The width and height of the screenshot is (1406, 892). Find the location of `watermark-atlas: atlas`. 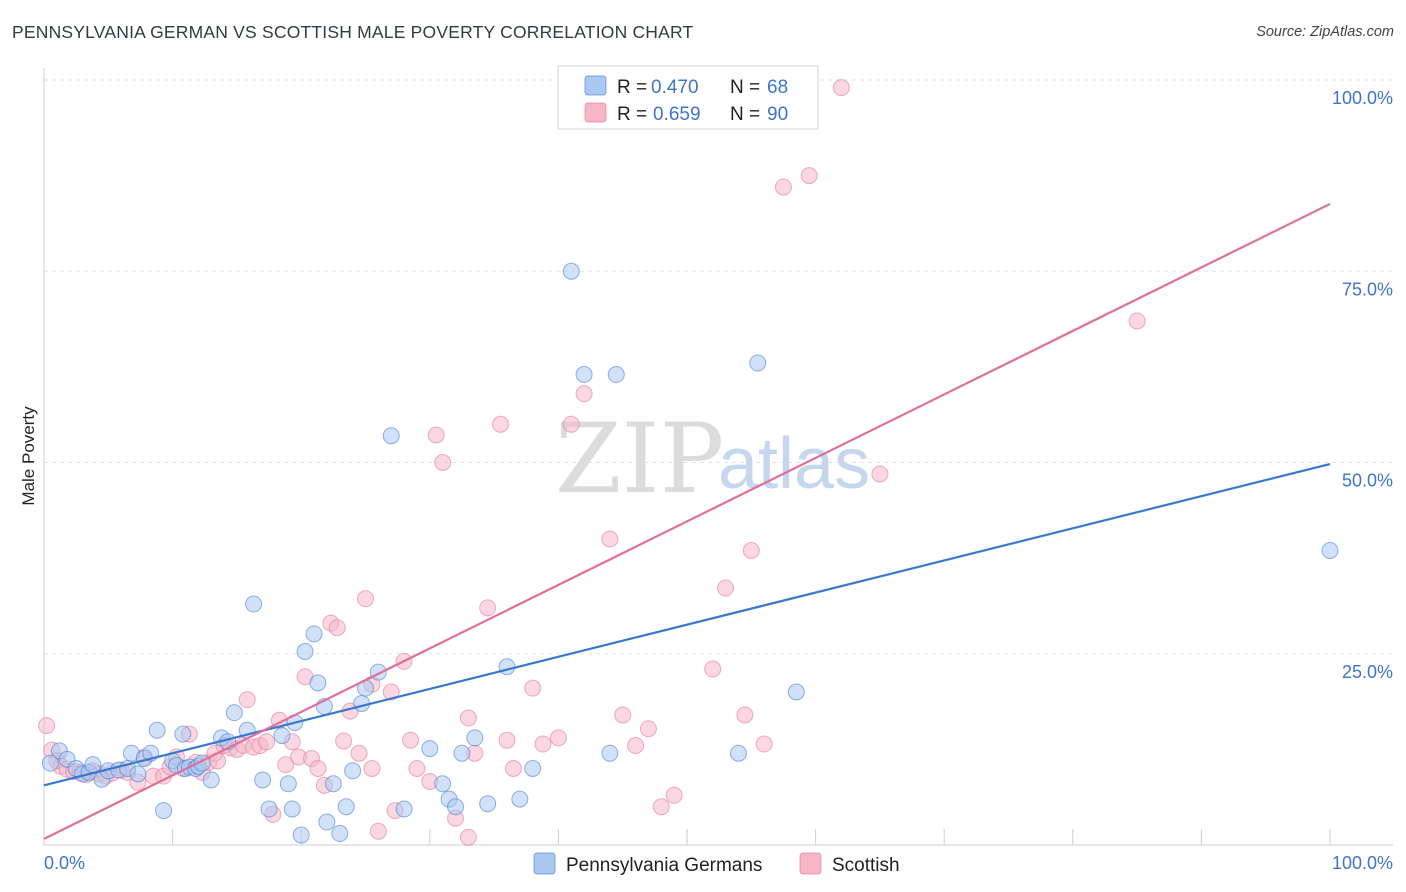

watermark-atlas: atlas is located at coordinates (794, 464).